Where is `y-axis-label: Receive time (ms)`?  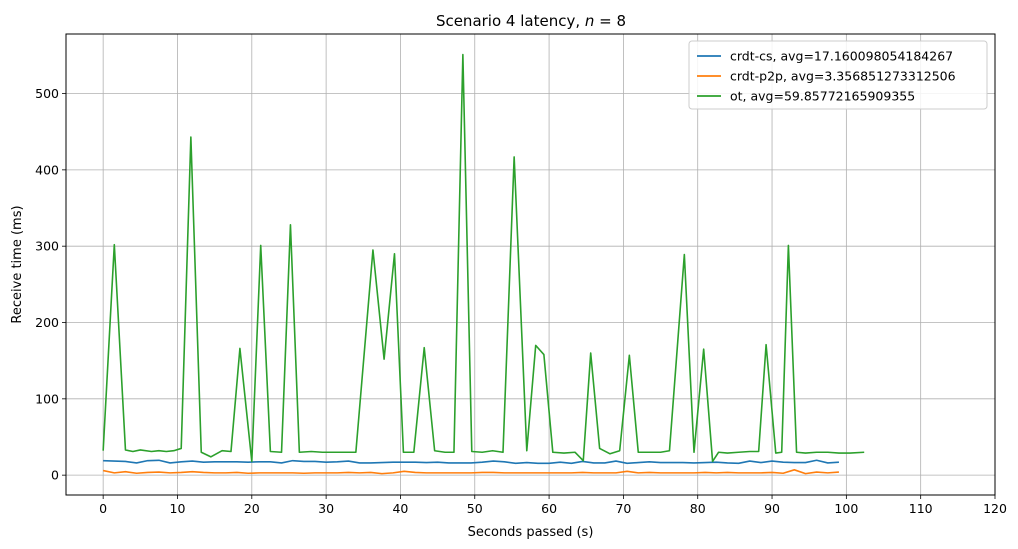 y-axis-label: Receive time (ms) is located at coordinates (17, 264).